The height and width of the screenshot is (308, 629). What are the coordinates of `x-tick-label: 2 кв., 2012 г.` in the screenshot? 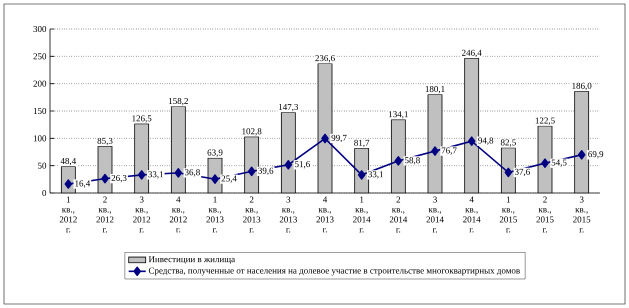 It's located at (105, 214).